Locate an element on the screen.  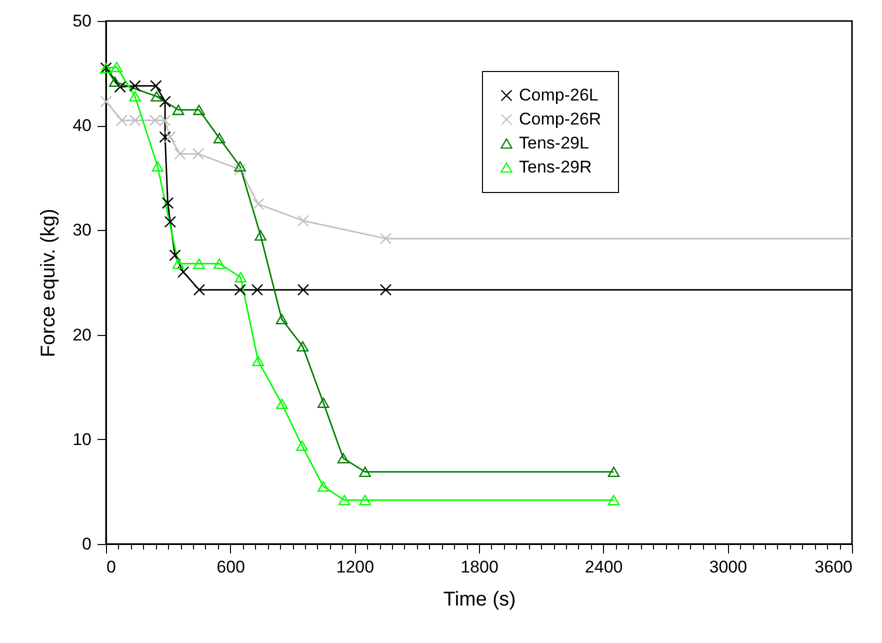
x-tick-label: 1200 is located at coordinates (355, 567).